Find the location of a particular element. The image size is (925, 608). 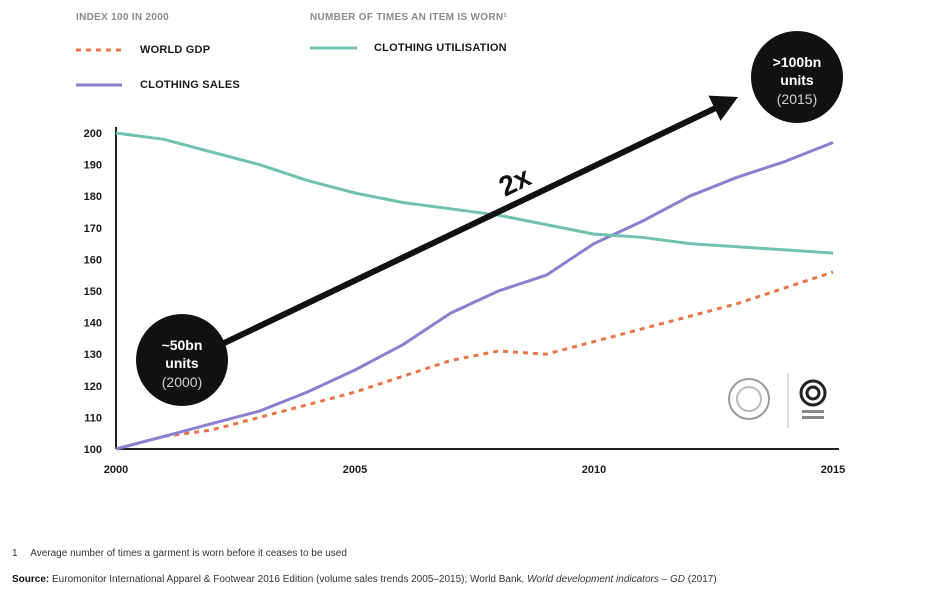

logo-right-icon is located at coordinates (813, 393).